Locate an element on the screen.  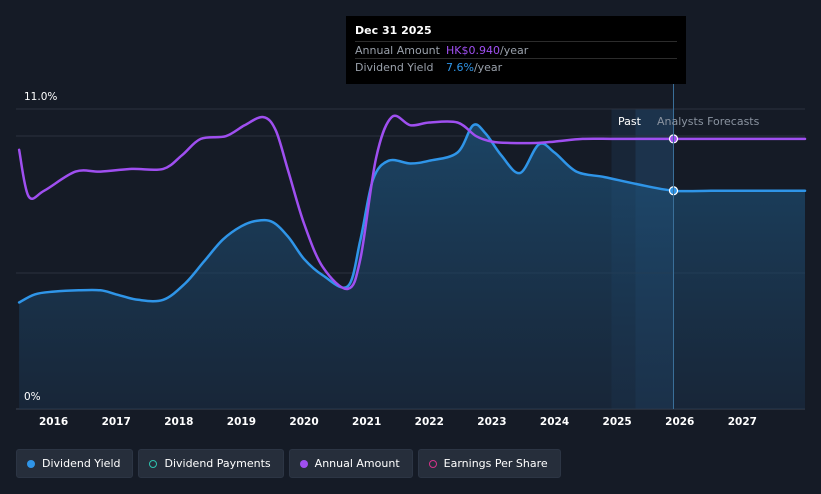
tooltip-amount: HK$0.940 is located at coordinates (473, 50).